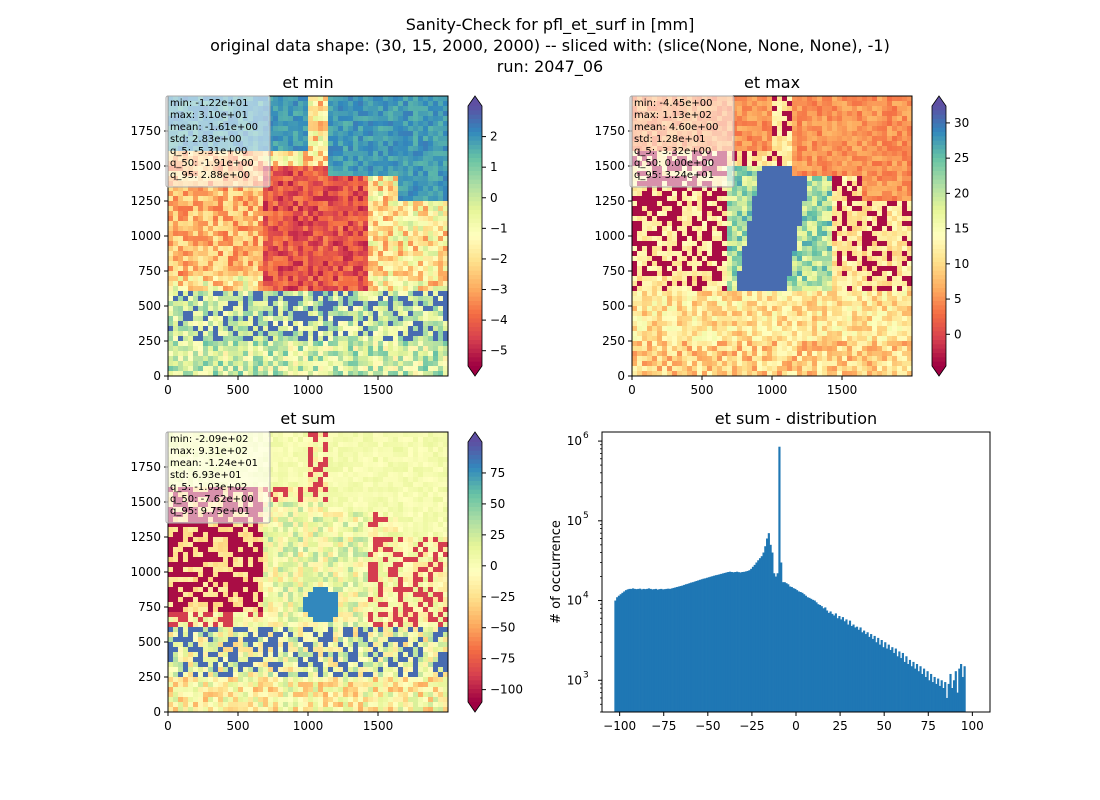 This screenshot has height=800, width=1100. I want to click on y-tick-label: 750, so click(149, 271).